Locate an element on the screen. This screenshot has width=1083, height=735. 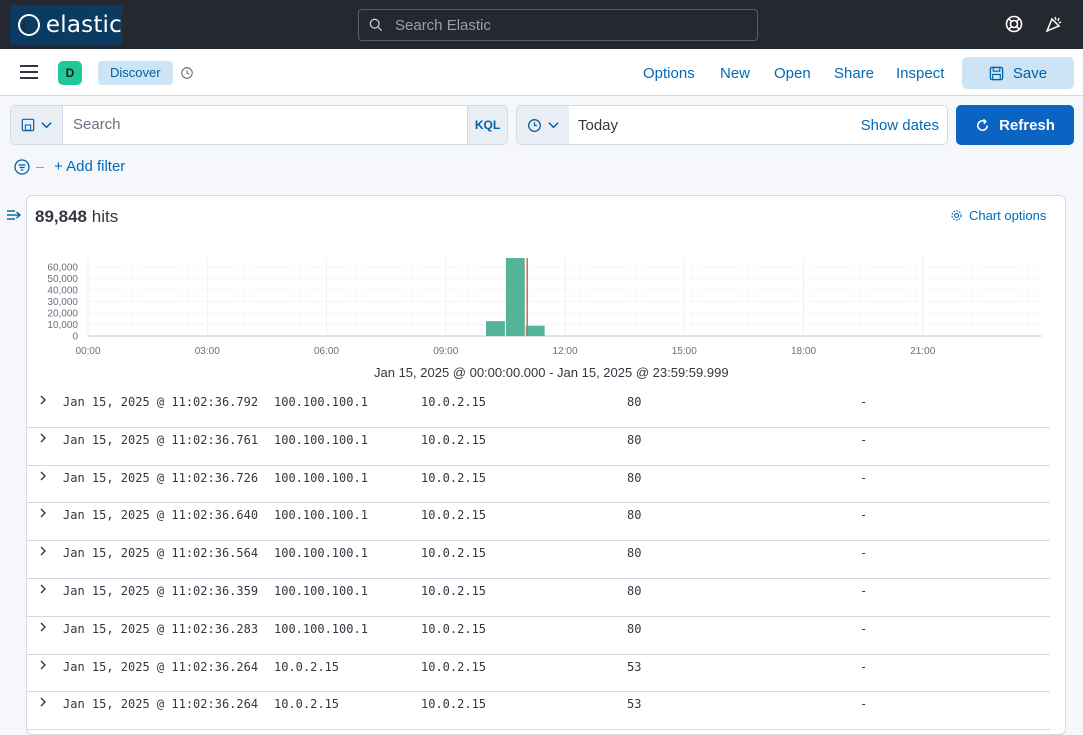
sidebar-toggle-icon is located at coordinates (14, 215).